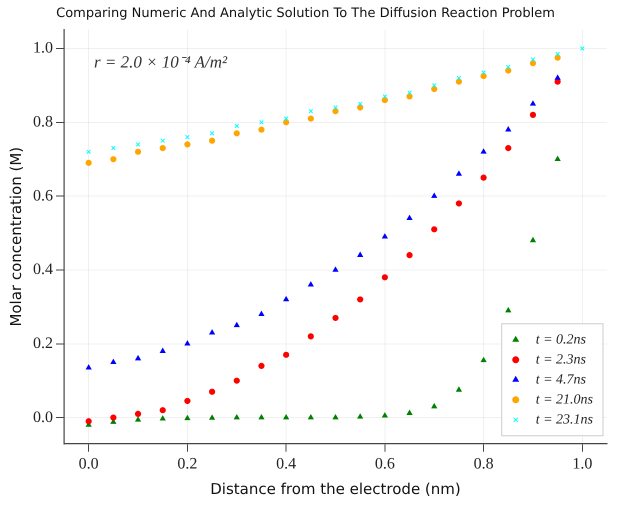 The image size is (619, 507). What do you see at coordinates (43, 269) in the screenshot?
I see `y-tick-label: 0.4` at bounding box center [43, 269].